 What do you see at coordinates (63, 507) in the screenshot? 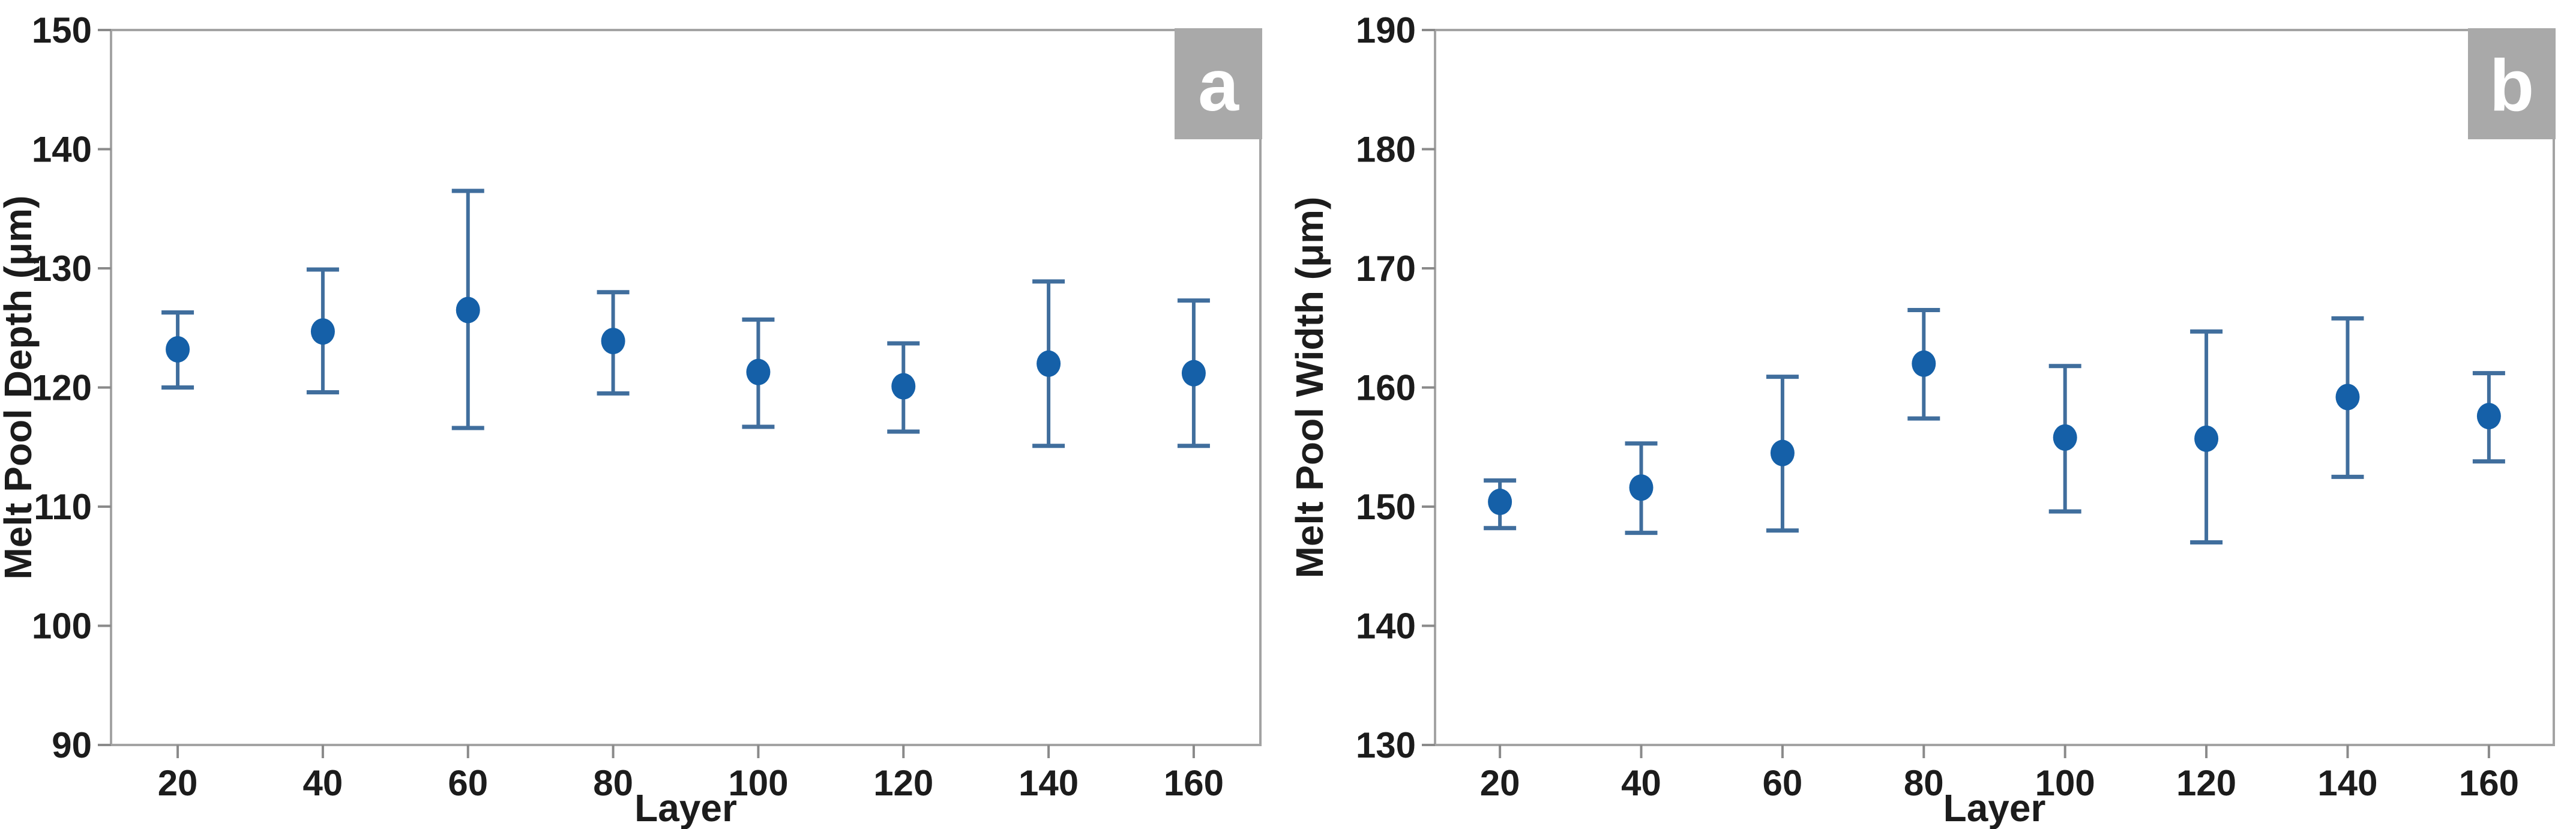
I see `y-tick-label: 110` at bounding box center [63, 507].